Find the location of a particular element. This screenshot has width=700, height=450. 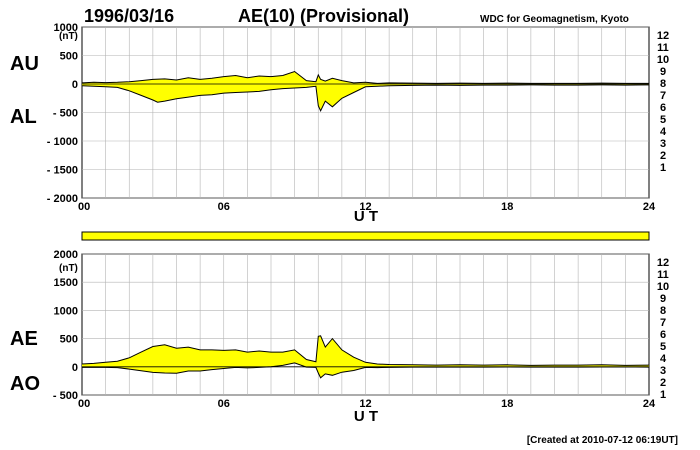

ae-ao-x-tick-label: 00 is located at coordinates (84, 404).